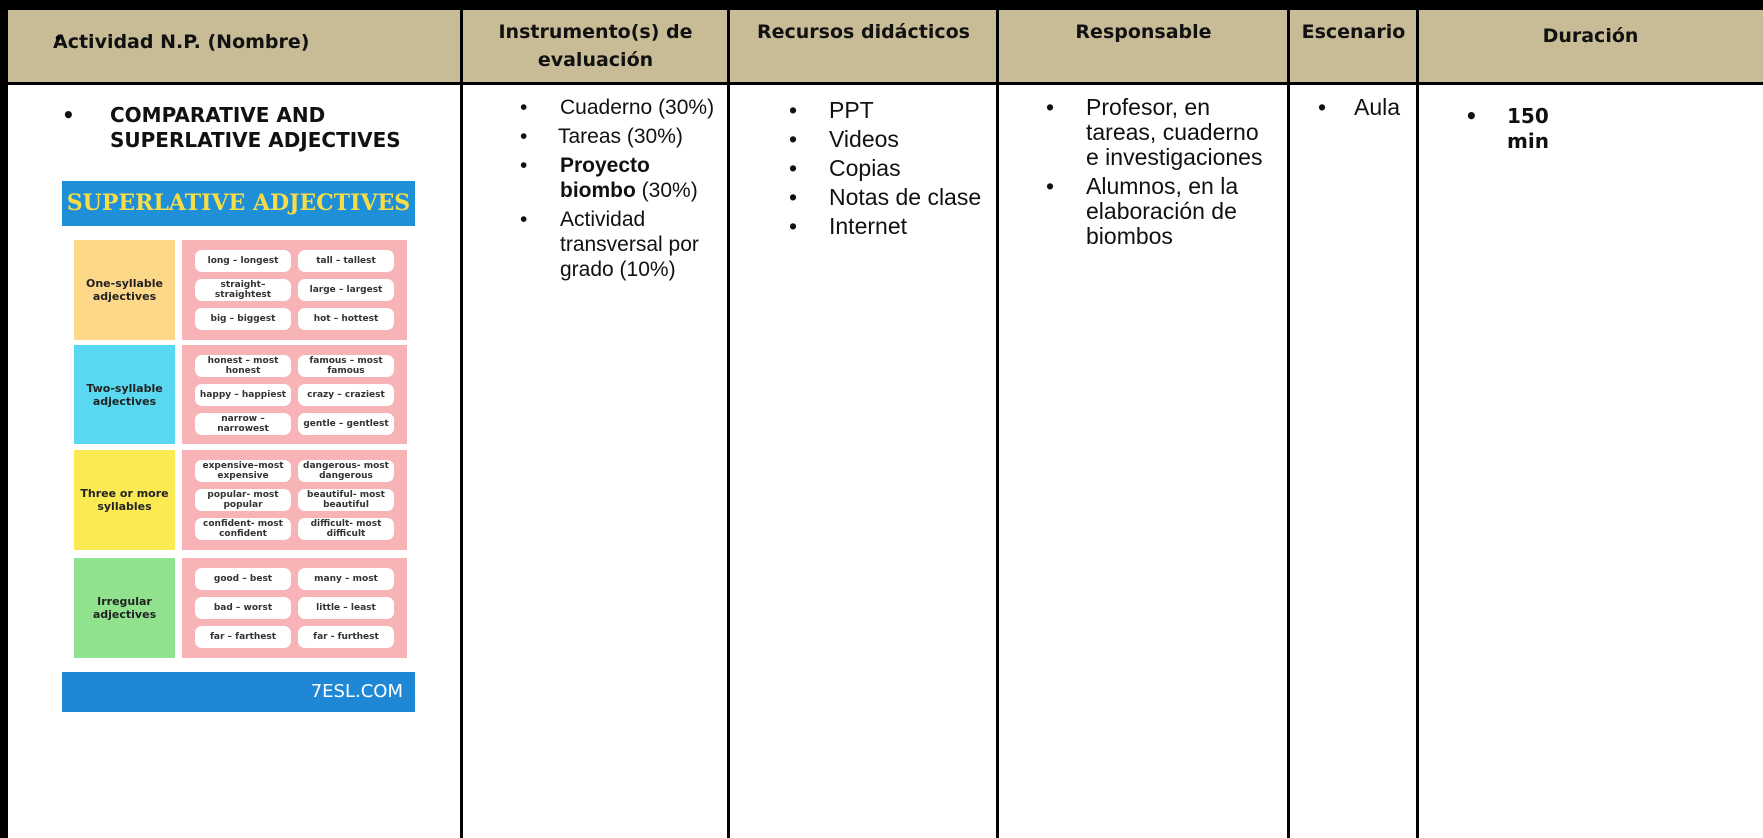 The image size is (1763, 838). I want to click on word-pair: little – least, so click(346, 608).